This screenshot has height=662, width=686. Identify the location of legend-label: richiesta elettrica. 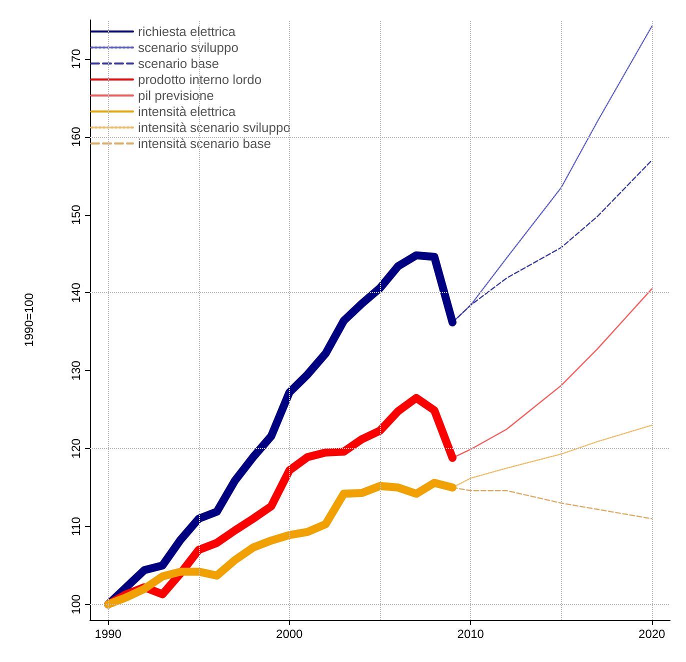
(187, 31).